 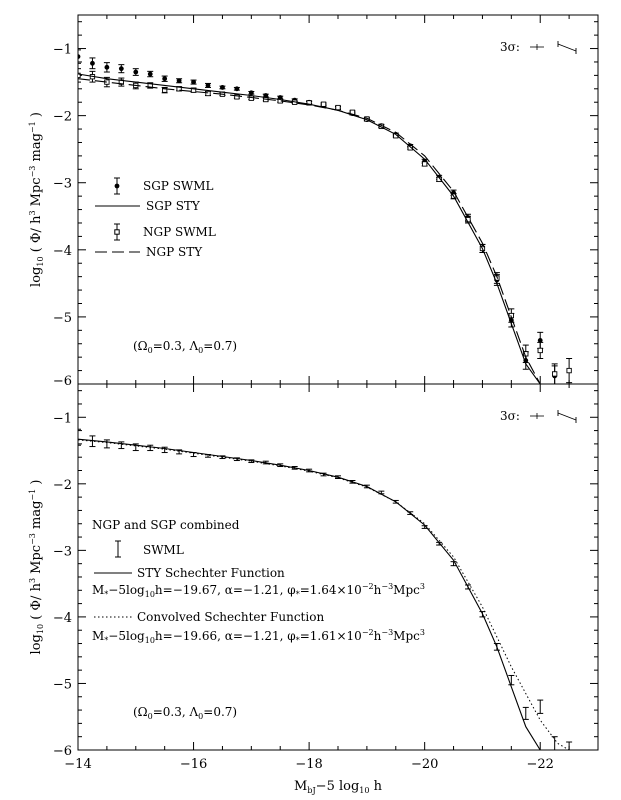 What do you see at coordinates (368, 586) in the screenshot?
I see `text-part: −2` at bounding box center [368, 586].